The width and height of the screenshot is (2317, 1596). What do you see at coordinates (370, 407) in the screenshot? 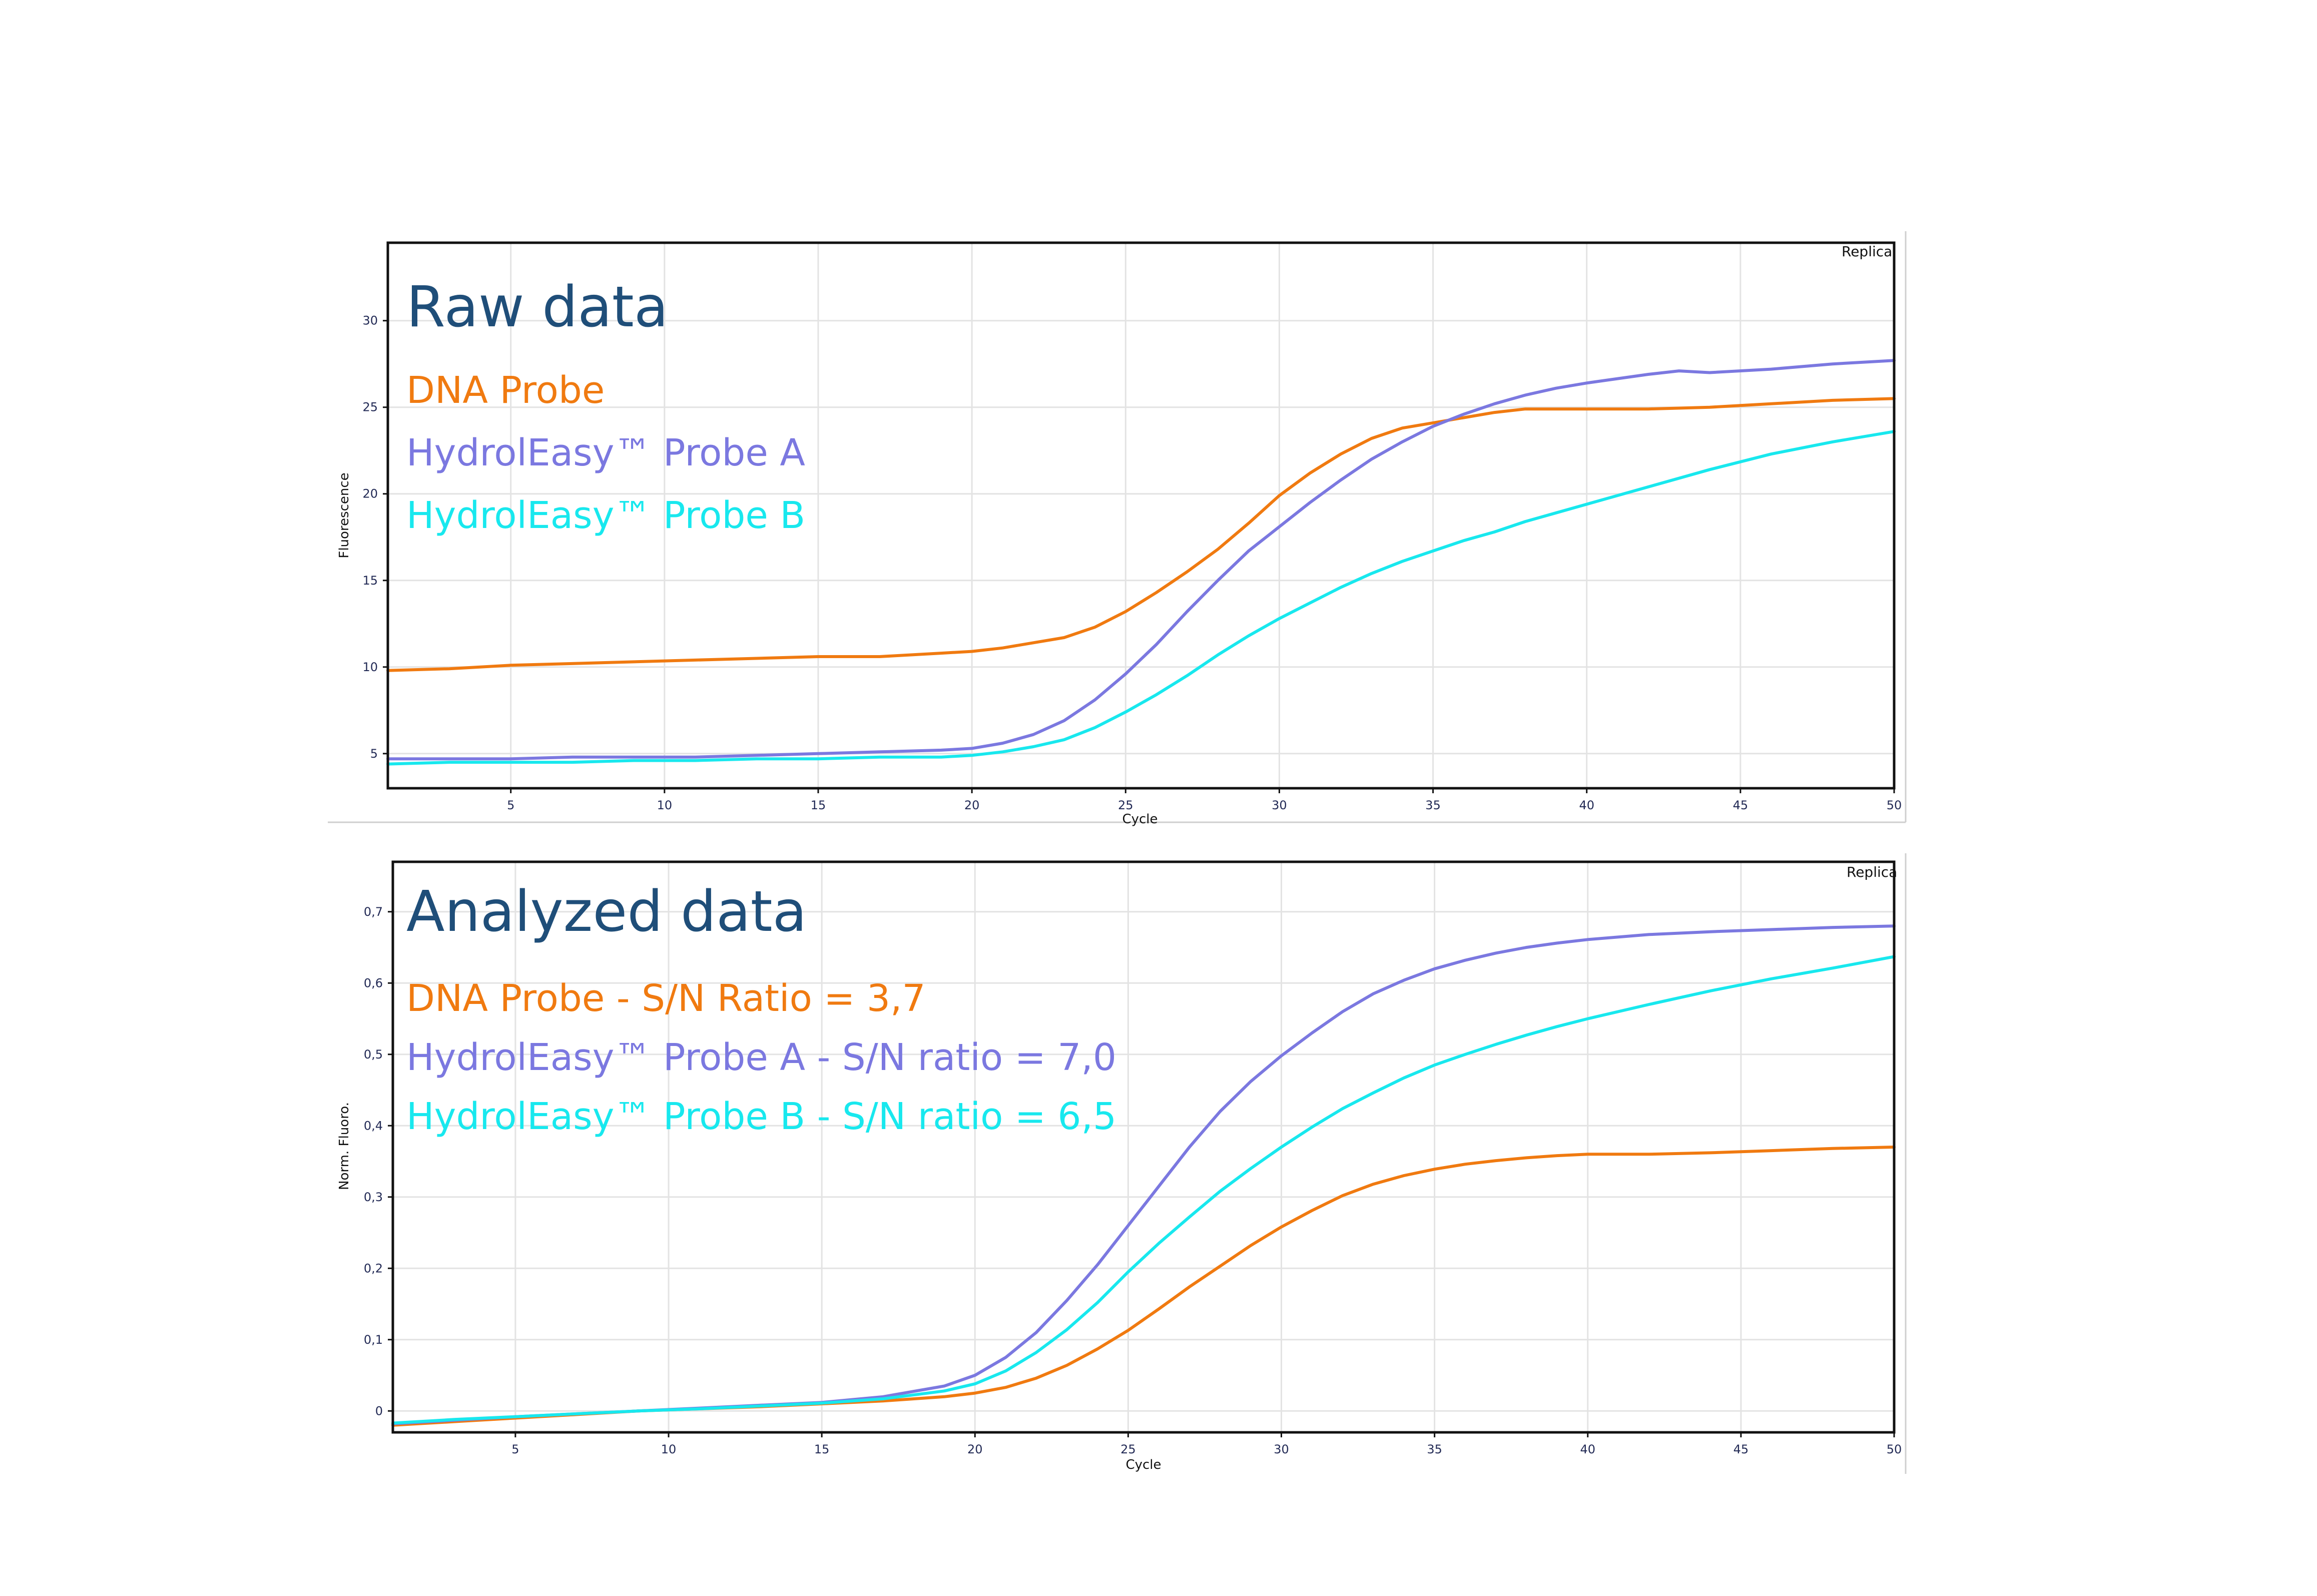
I see `y-tick-label: 25` at bounding box center [370, 407].